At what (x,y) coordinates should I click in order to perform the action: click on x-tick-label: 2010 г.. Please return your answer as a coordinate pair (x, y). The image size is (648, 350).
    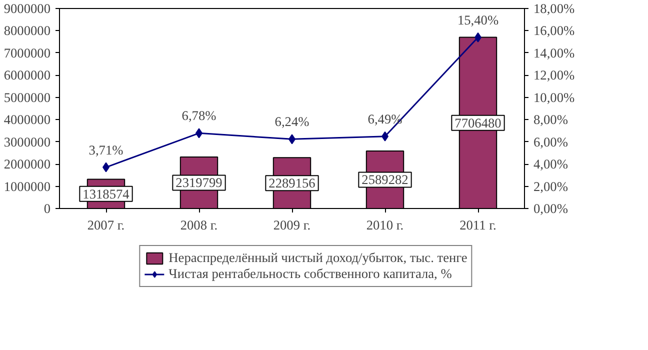
    Looking at the image, I should click on (385, 225).